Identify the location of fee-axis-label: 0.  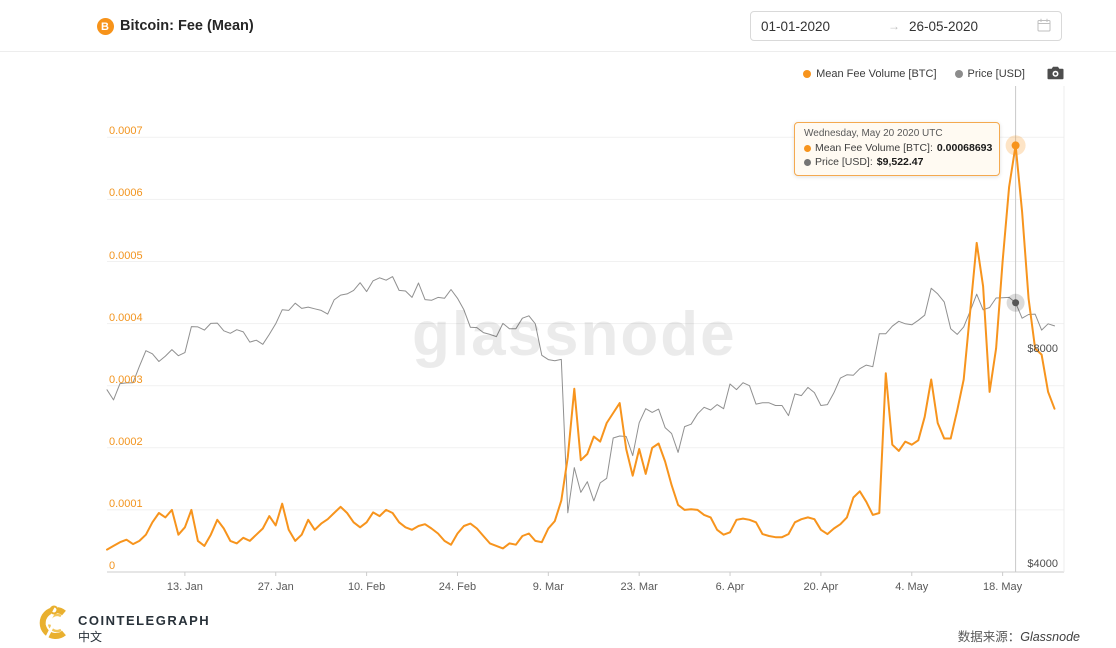
(112, 566).